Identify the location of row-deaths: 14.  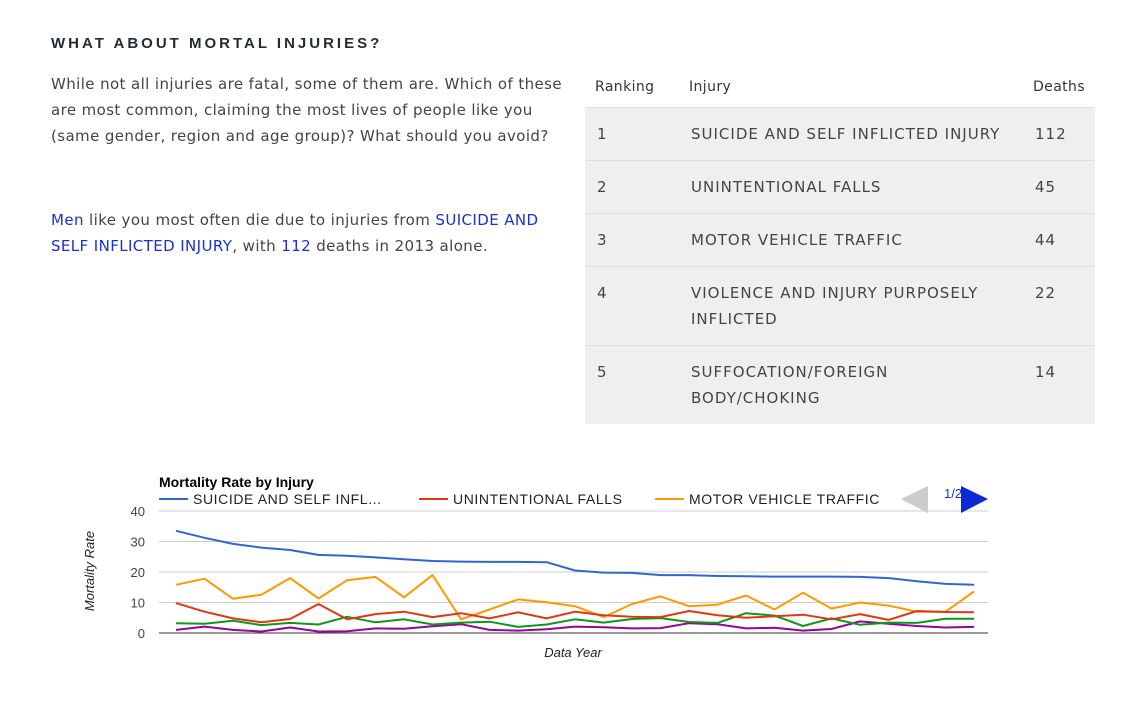
(1062, 384).